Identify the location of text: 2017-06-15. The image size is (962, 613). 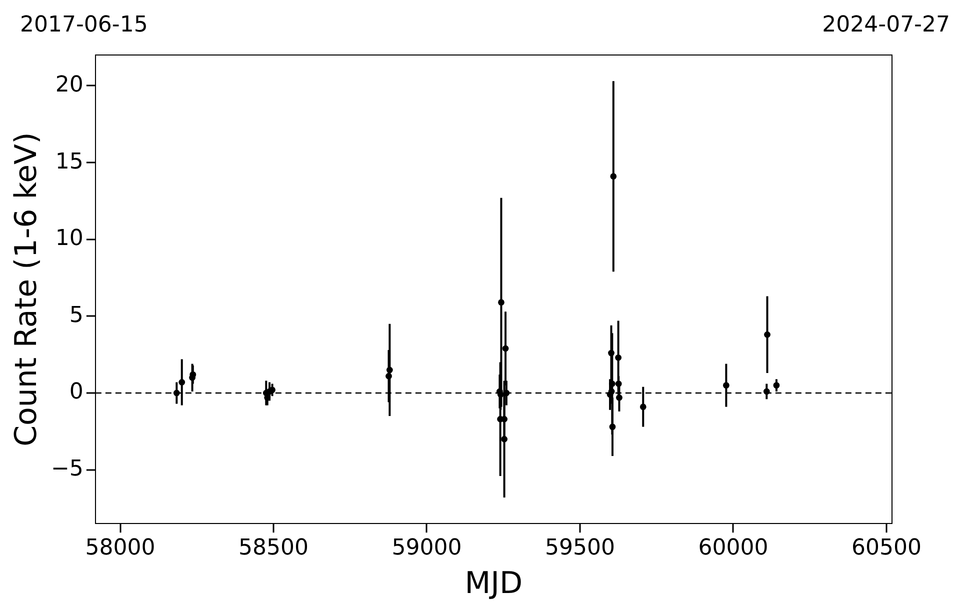
(84, 25).